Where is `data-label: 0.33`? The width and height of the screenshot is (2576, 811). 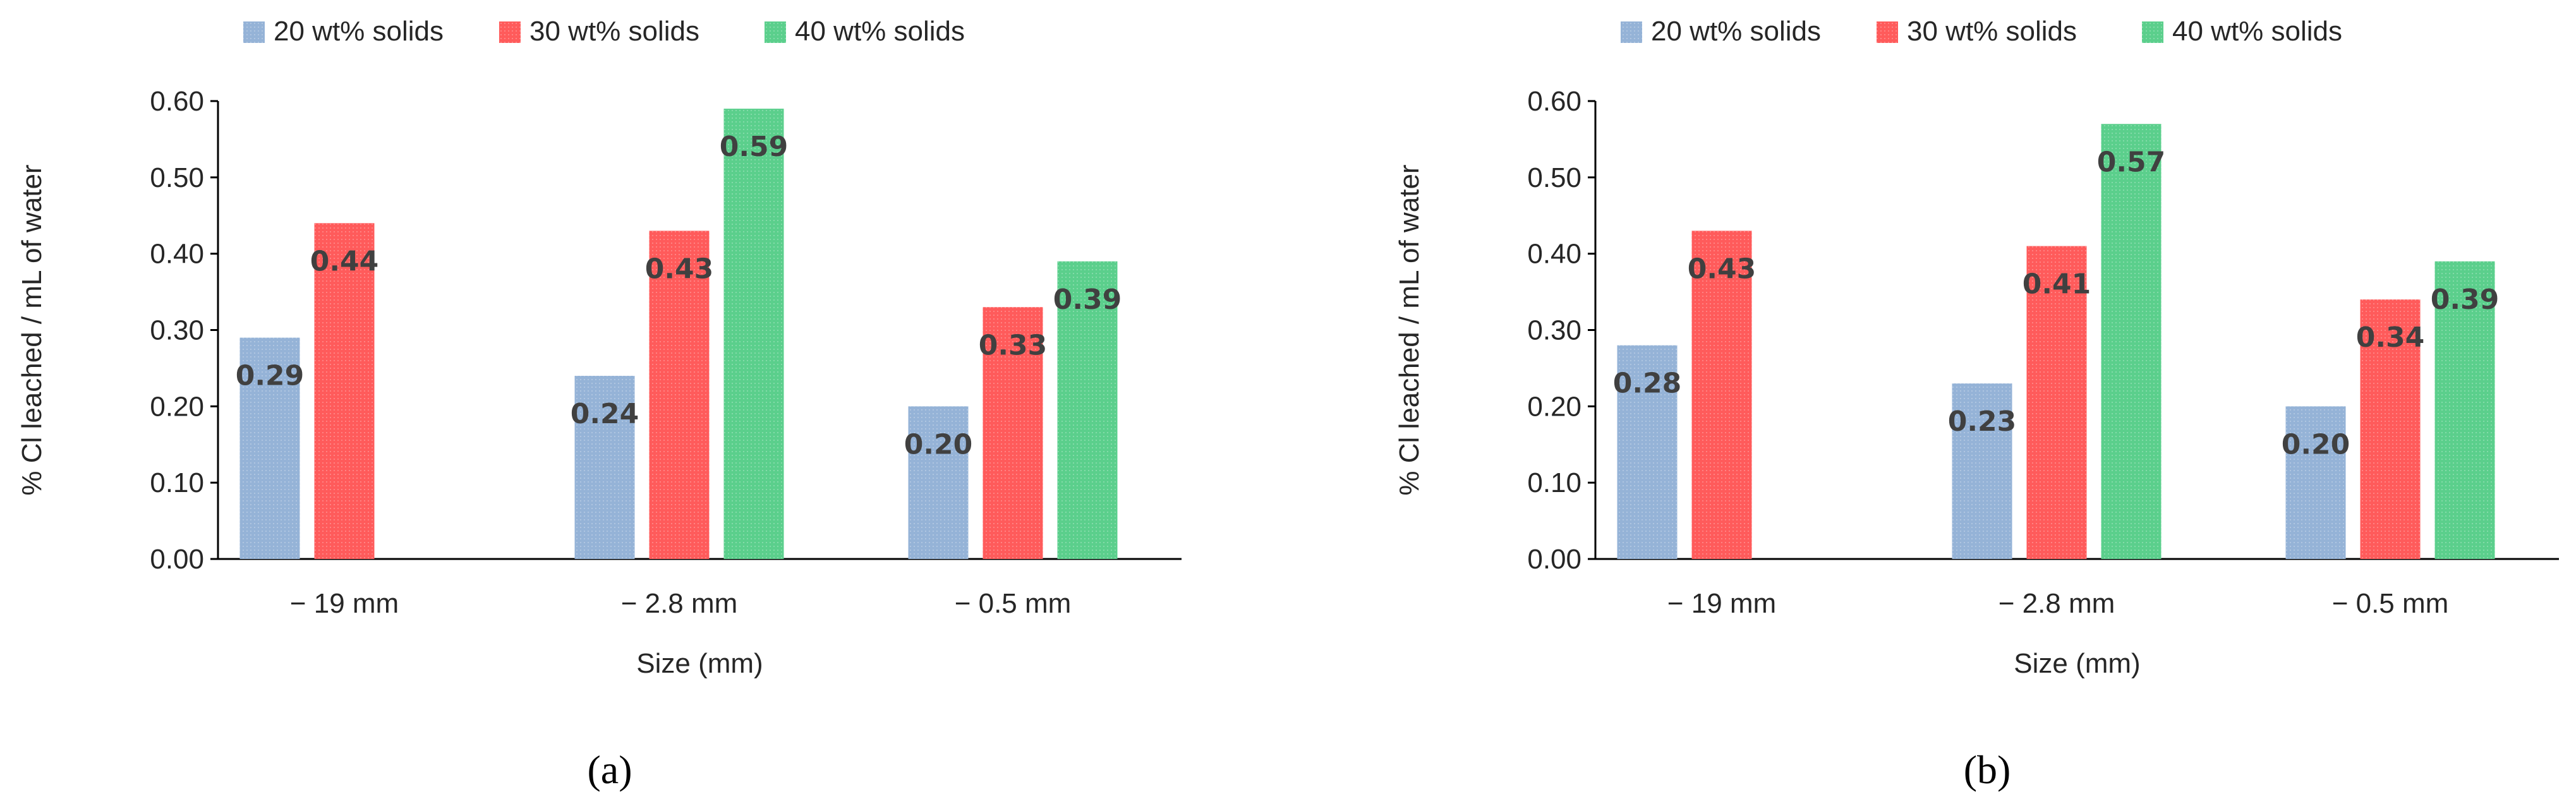 data-label: 0.33 is located at coordinates (1013, 345).